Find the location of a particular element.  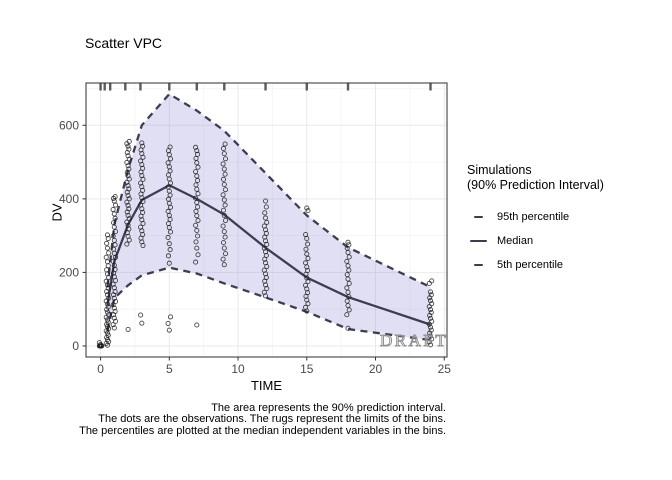

legend-item-label: 95th percentile is located at coordinates (533, 217).